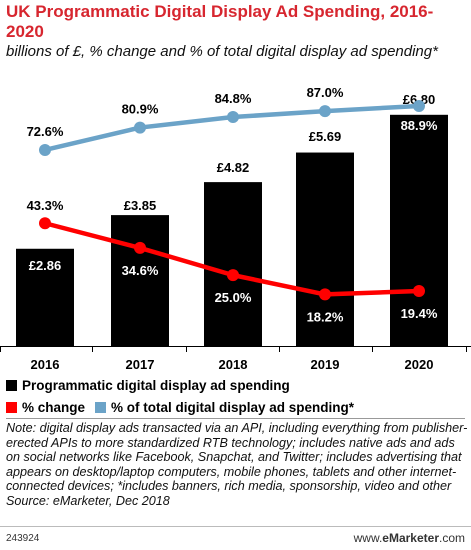 Image resolution: width=471 pixels, height=550 pixels. What do you see at coordinates (23, 538) in the screenshot?
I see `chart-id: 243924` at bounding box center [23, 538].